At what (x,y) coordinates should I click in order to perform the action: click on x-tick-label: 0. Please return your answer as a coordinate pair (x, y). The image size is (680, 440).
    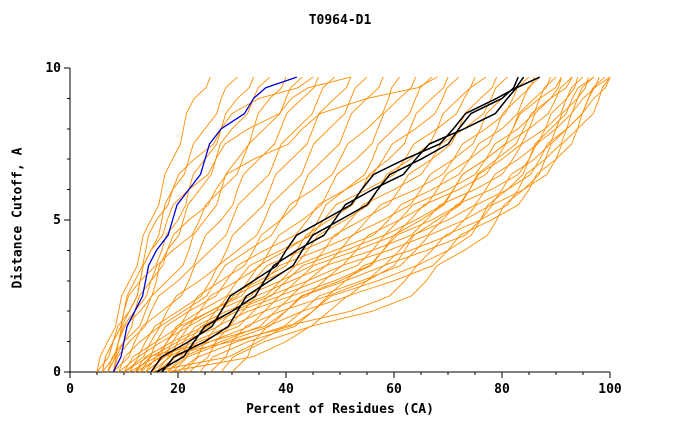
    Looking at the image, I should click on (70, 389).